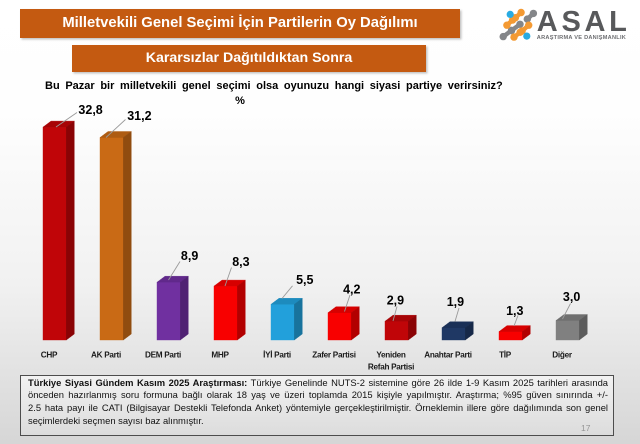  I want to click on svg-text: MHP, so click(220, 355).